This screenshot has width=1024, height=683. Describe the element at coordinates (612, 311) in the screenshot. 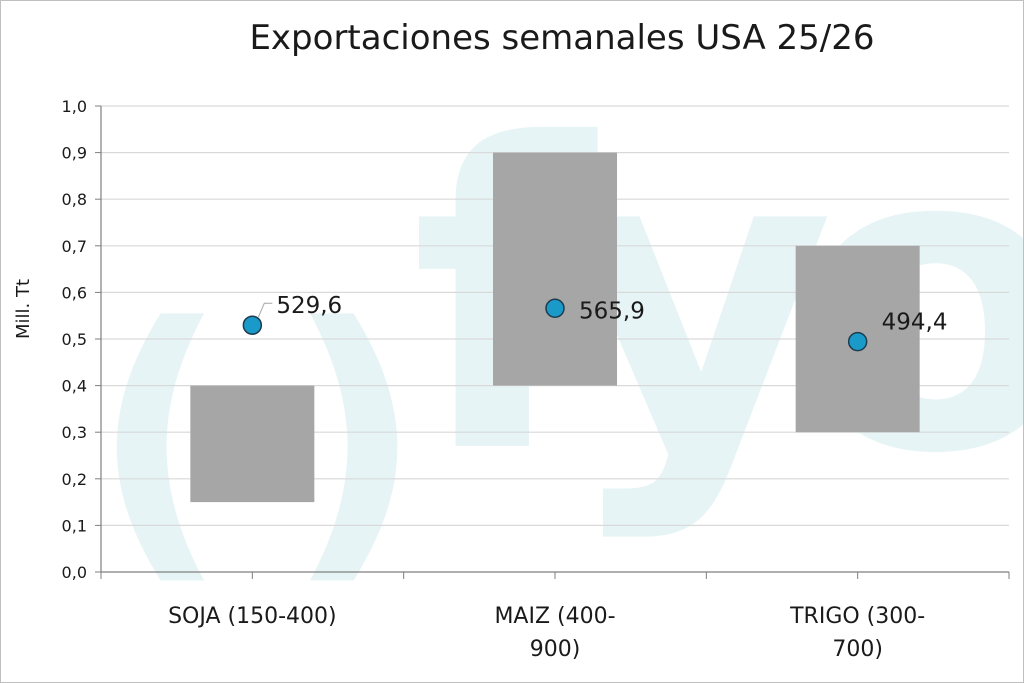

I see `data-label: 565,9` at that location.